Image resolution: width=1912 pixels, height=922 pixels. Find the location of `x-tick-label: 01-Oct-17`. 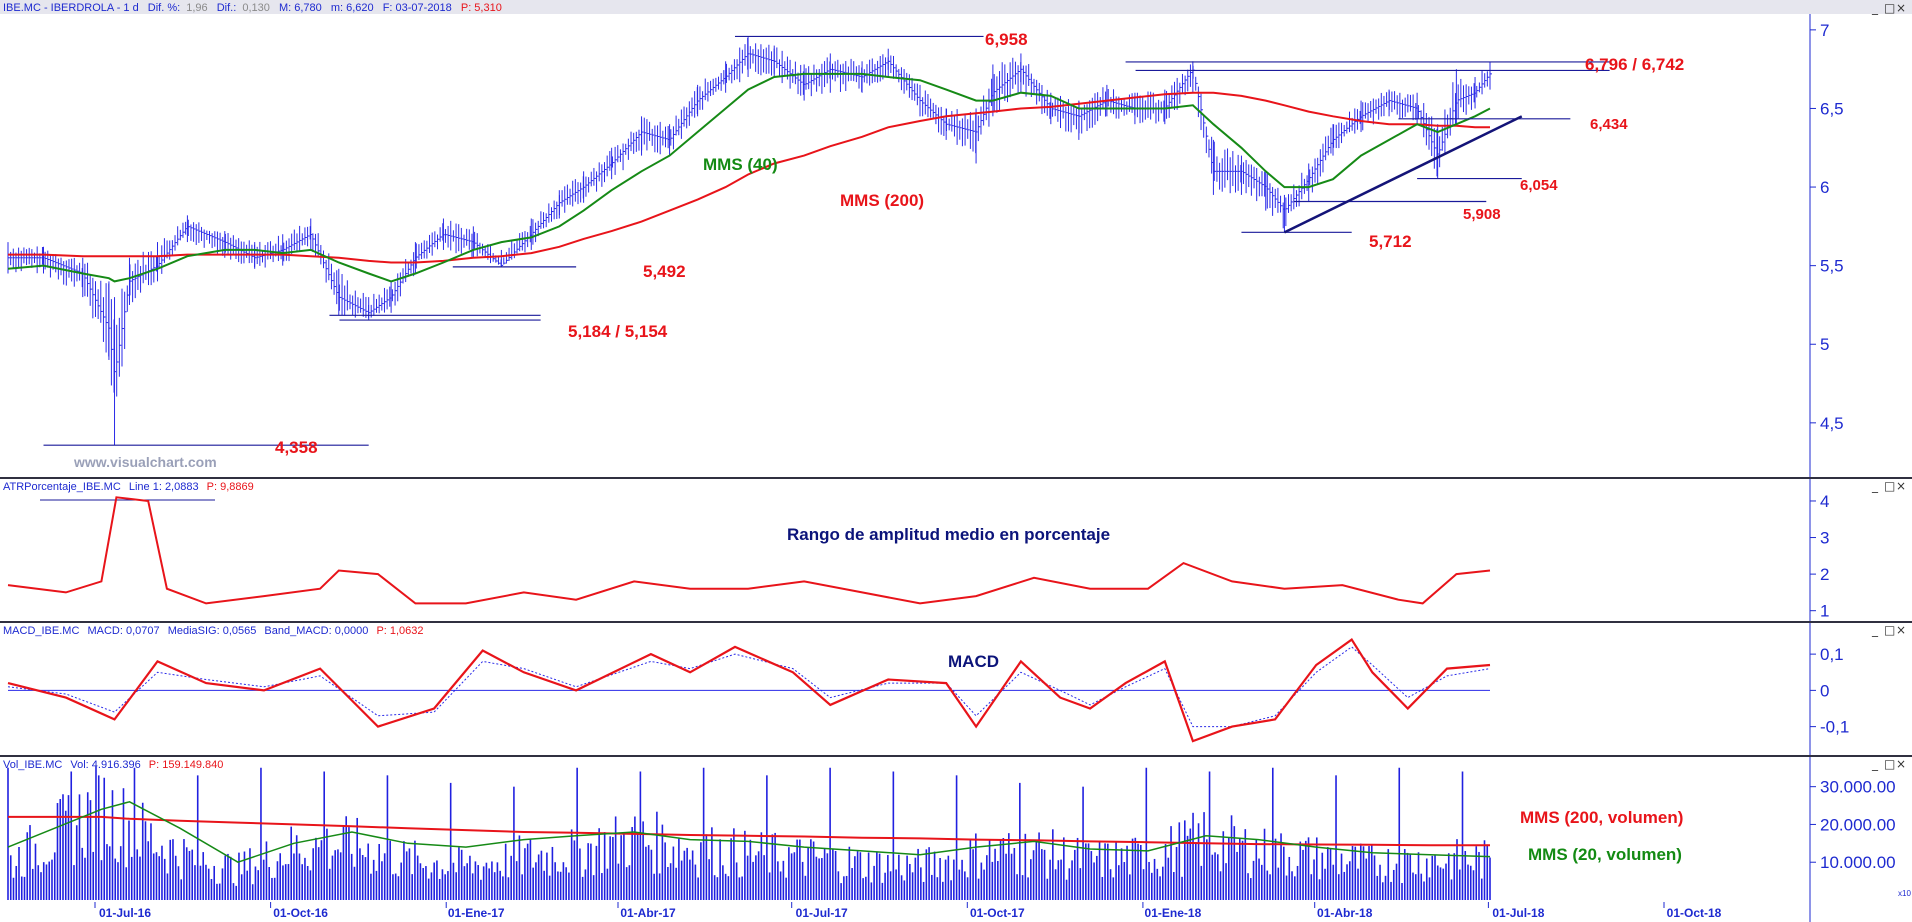

x-tick-label: 01-Oct-17 is located at coordinates (997, 913).